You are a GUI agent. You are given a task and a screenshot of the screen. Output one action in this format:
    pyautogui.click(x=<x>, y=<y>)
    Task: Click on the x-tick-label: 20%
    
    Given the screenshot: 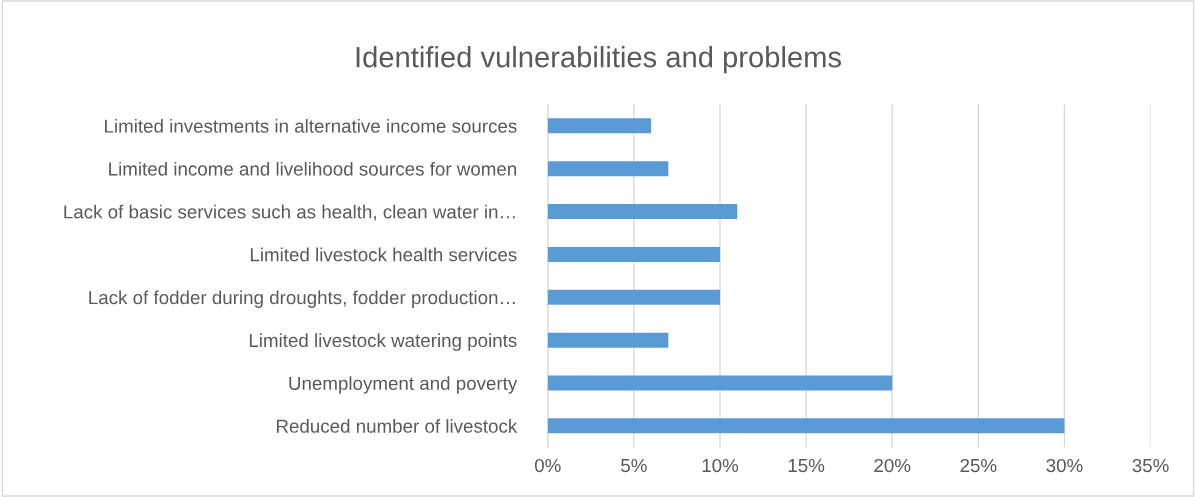 What is the action you would take?
    pyautogui.click(x=892, y=465)
    